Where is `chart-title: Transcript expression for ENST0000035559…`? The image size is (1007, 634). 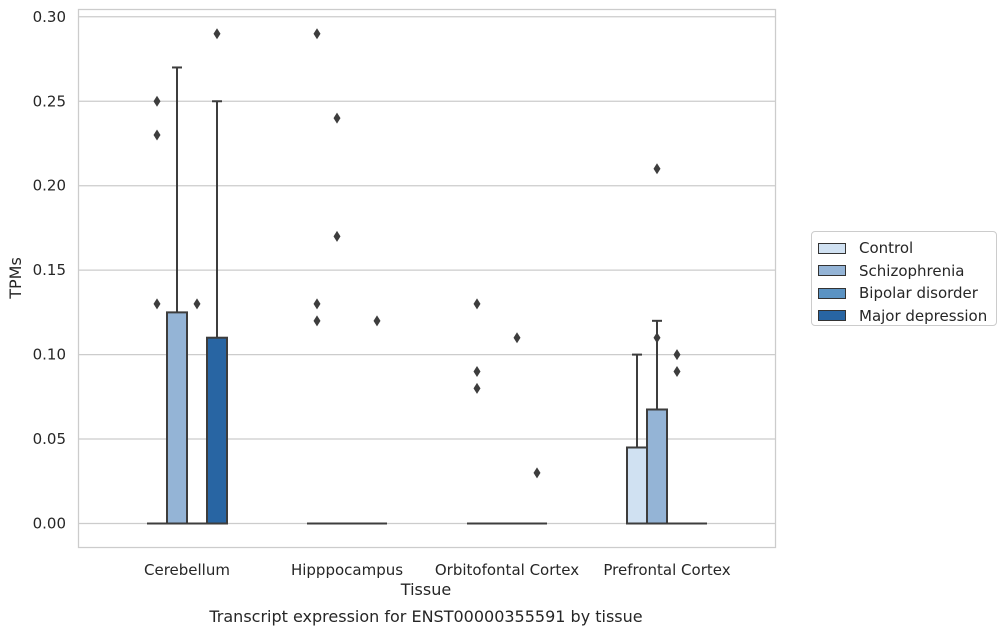
chart-title: Transcript expression for ENST0000035559… is located at coordinates (425, 616).